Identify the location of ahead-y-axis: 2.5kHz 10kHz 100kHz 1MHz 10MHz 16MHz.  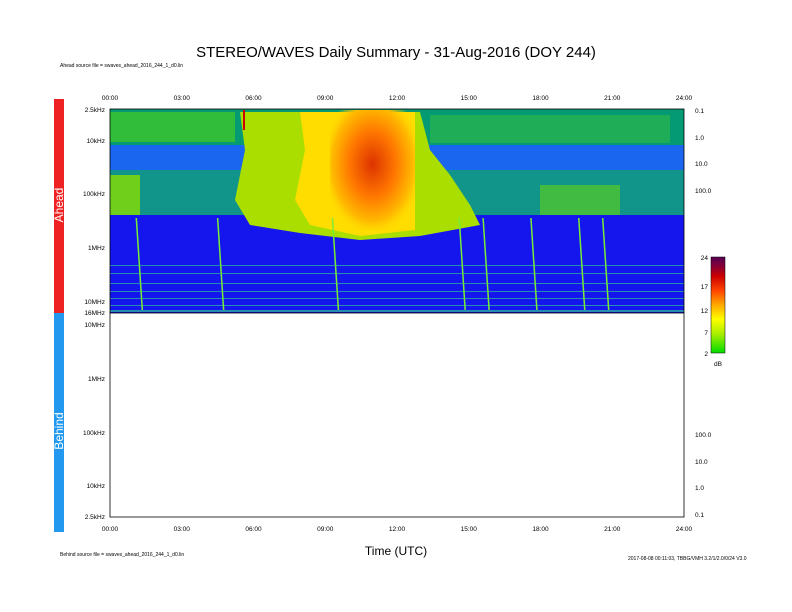
(94, 212).